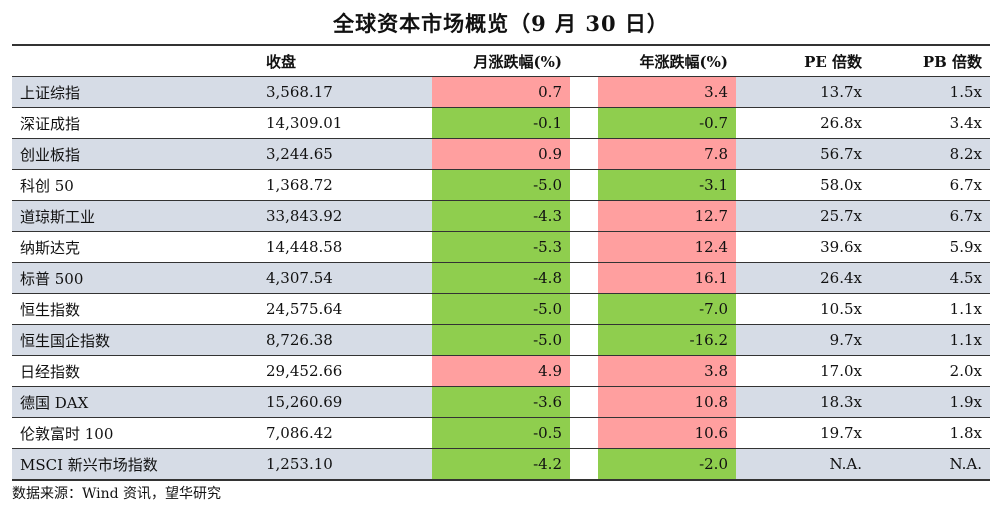 The image size is (1002, 508). What do you see at coordinates (50, 309) in the screenshot?
I see `index-name-cell: 恒生指数` at bounding box center [50, 309].